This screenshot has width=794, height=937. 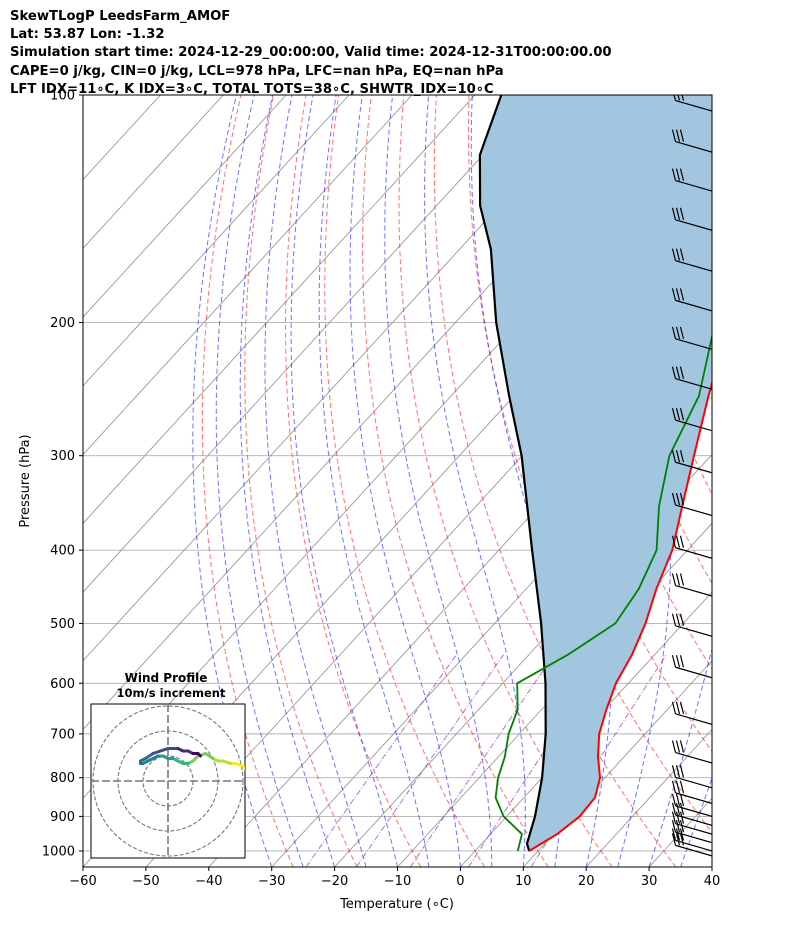 What do you see at coordinates (58, 851) in the screenshot?
I see `y-tick-label: 1000` at bounding box center [58, 851].